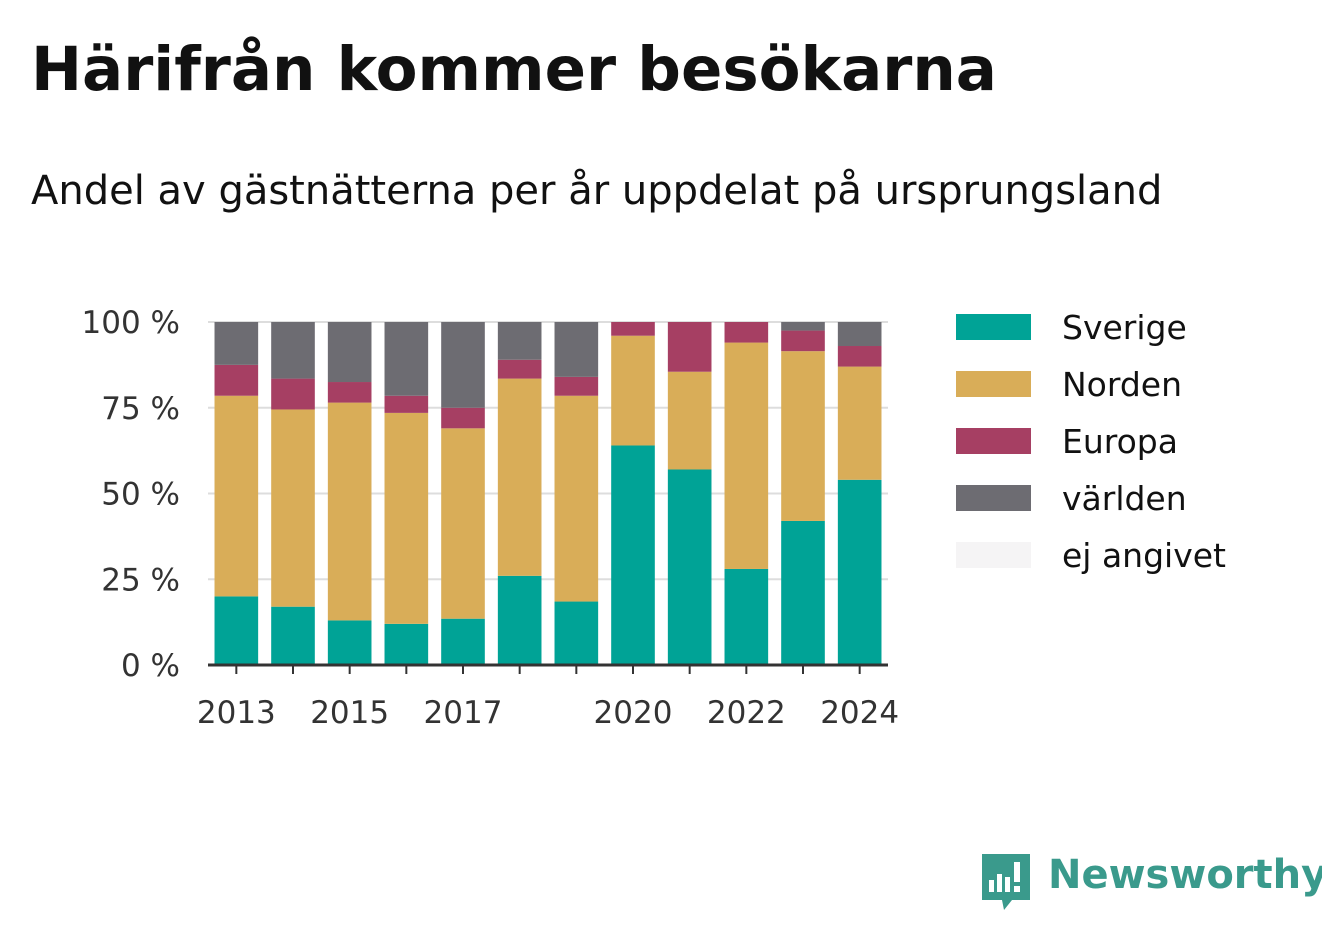 The width and height of the screenshot is (1322, 939). Describe the element at coordinates (150, 666) in the screenshot. I see `y-tick-label: 0 %` at that location.